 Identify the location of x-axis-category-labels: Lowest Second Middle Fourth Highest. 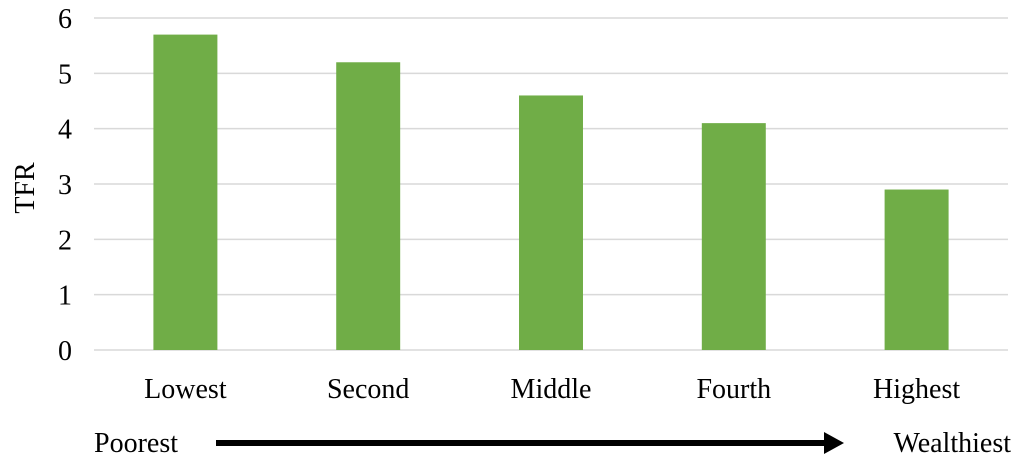
(552, 389).